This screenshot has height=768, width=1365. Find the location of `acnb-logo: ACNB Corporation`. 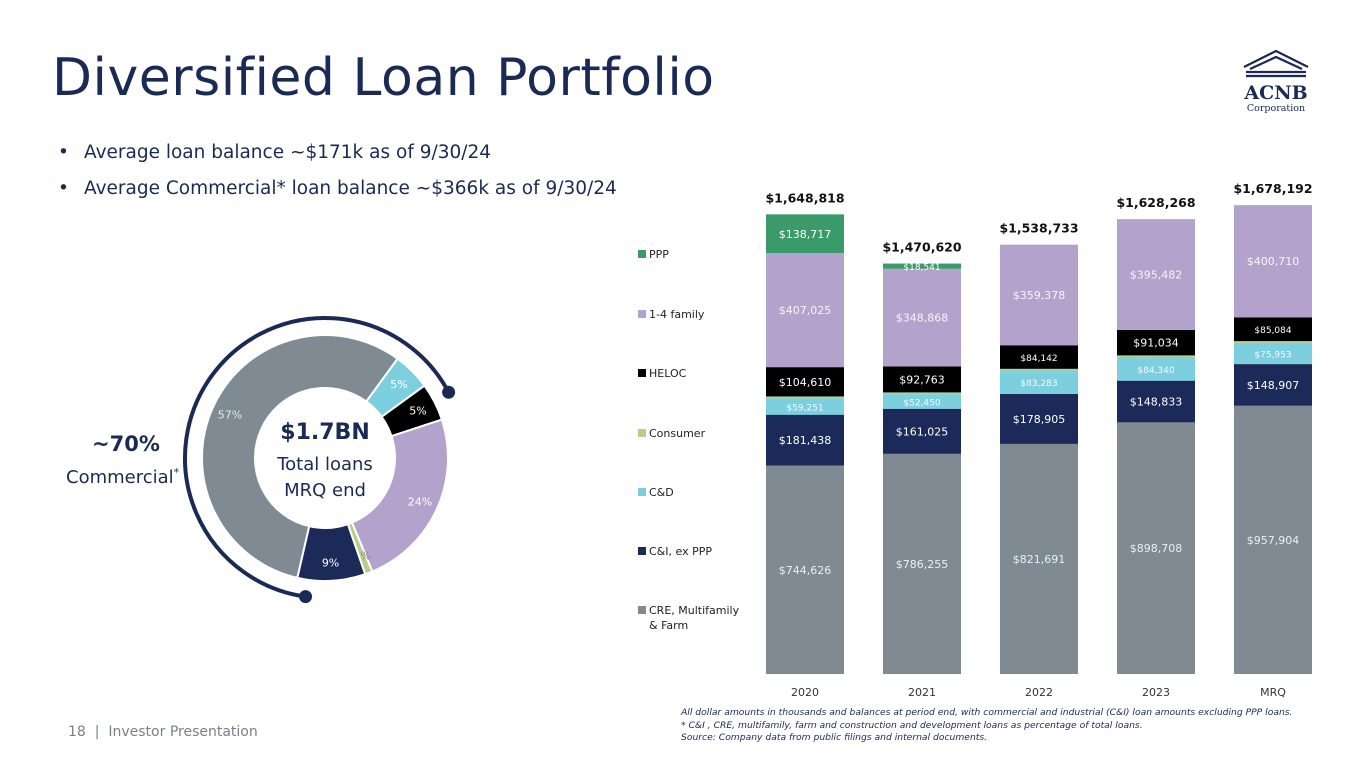

acnb-logo: ACNB Corporation is located at coordinates (1276, 81).